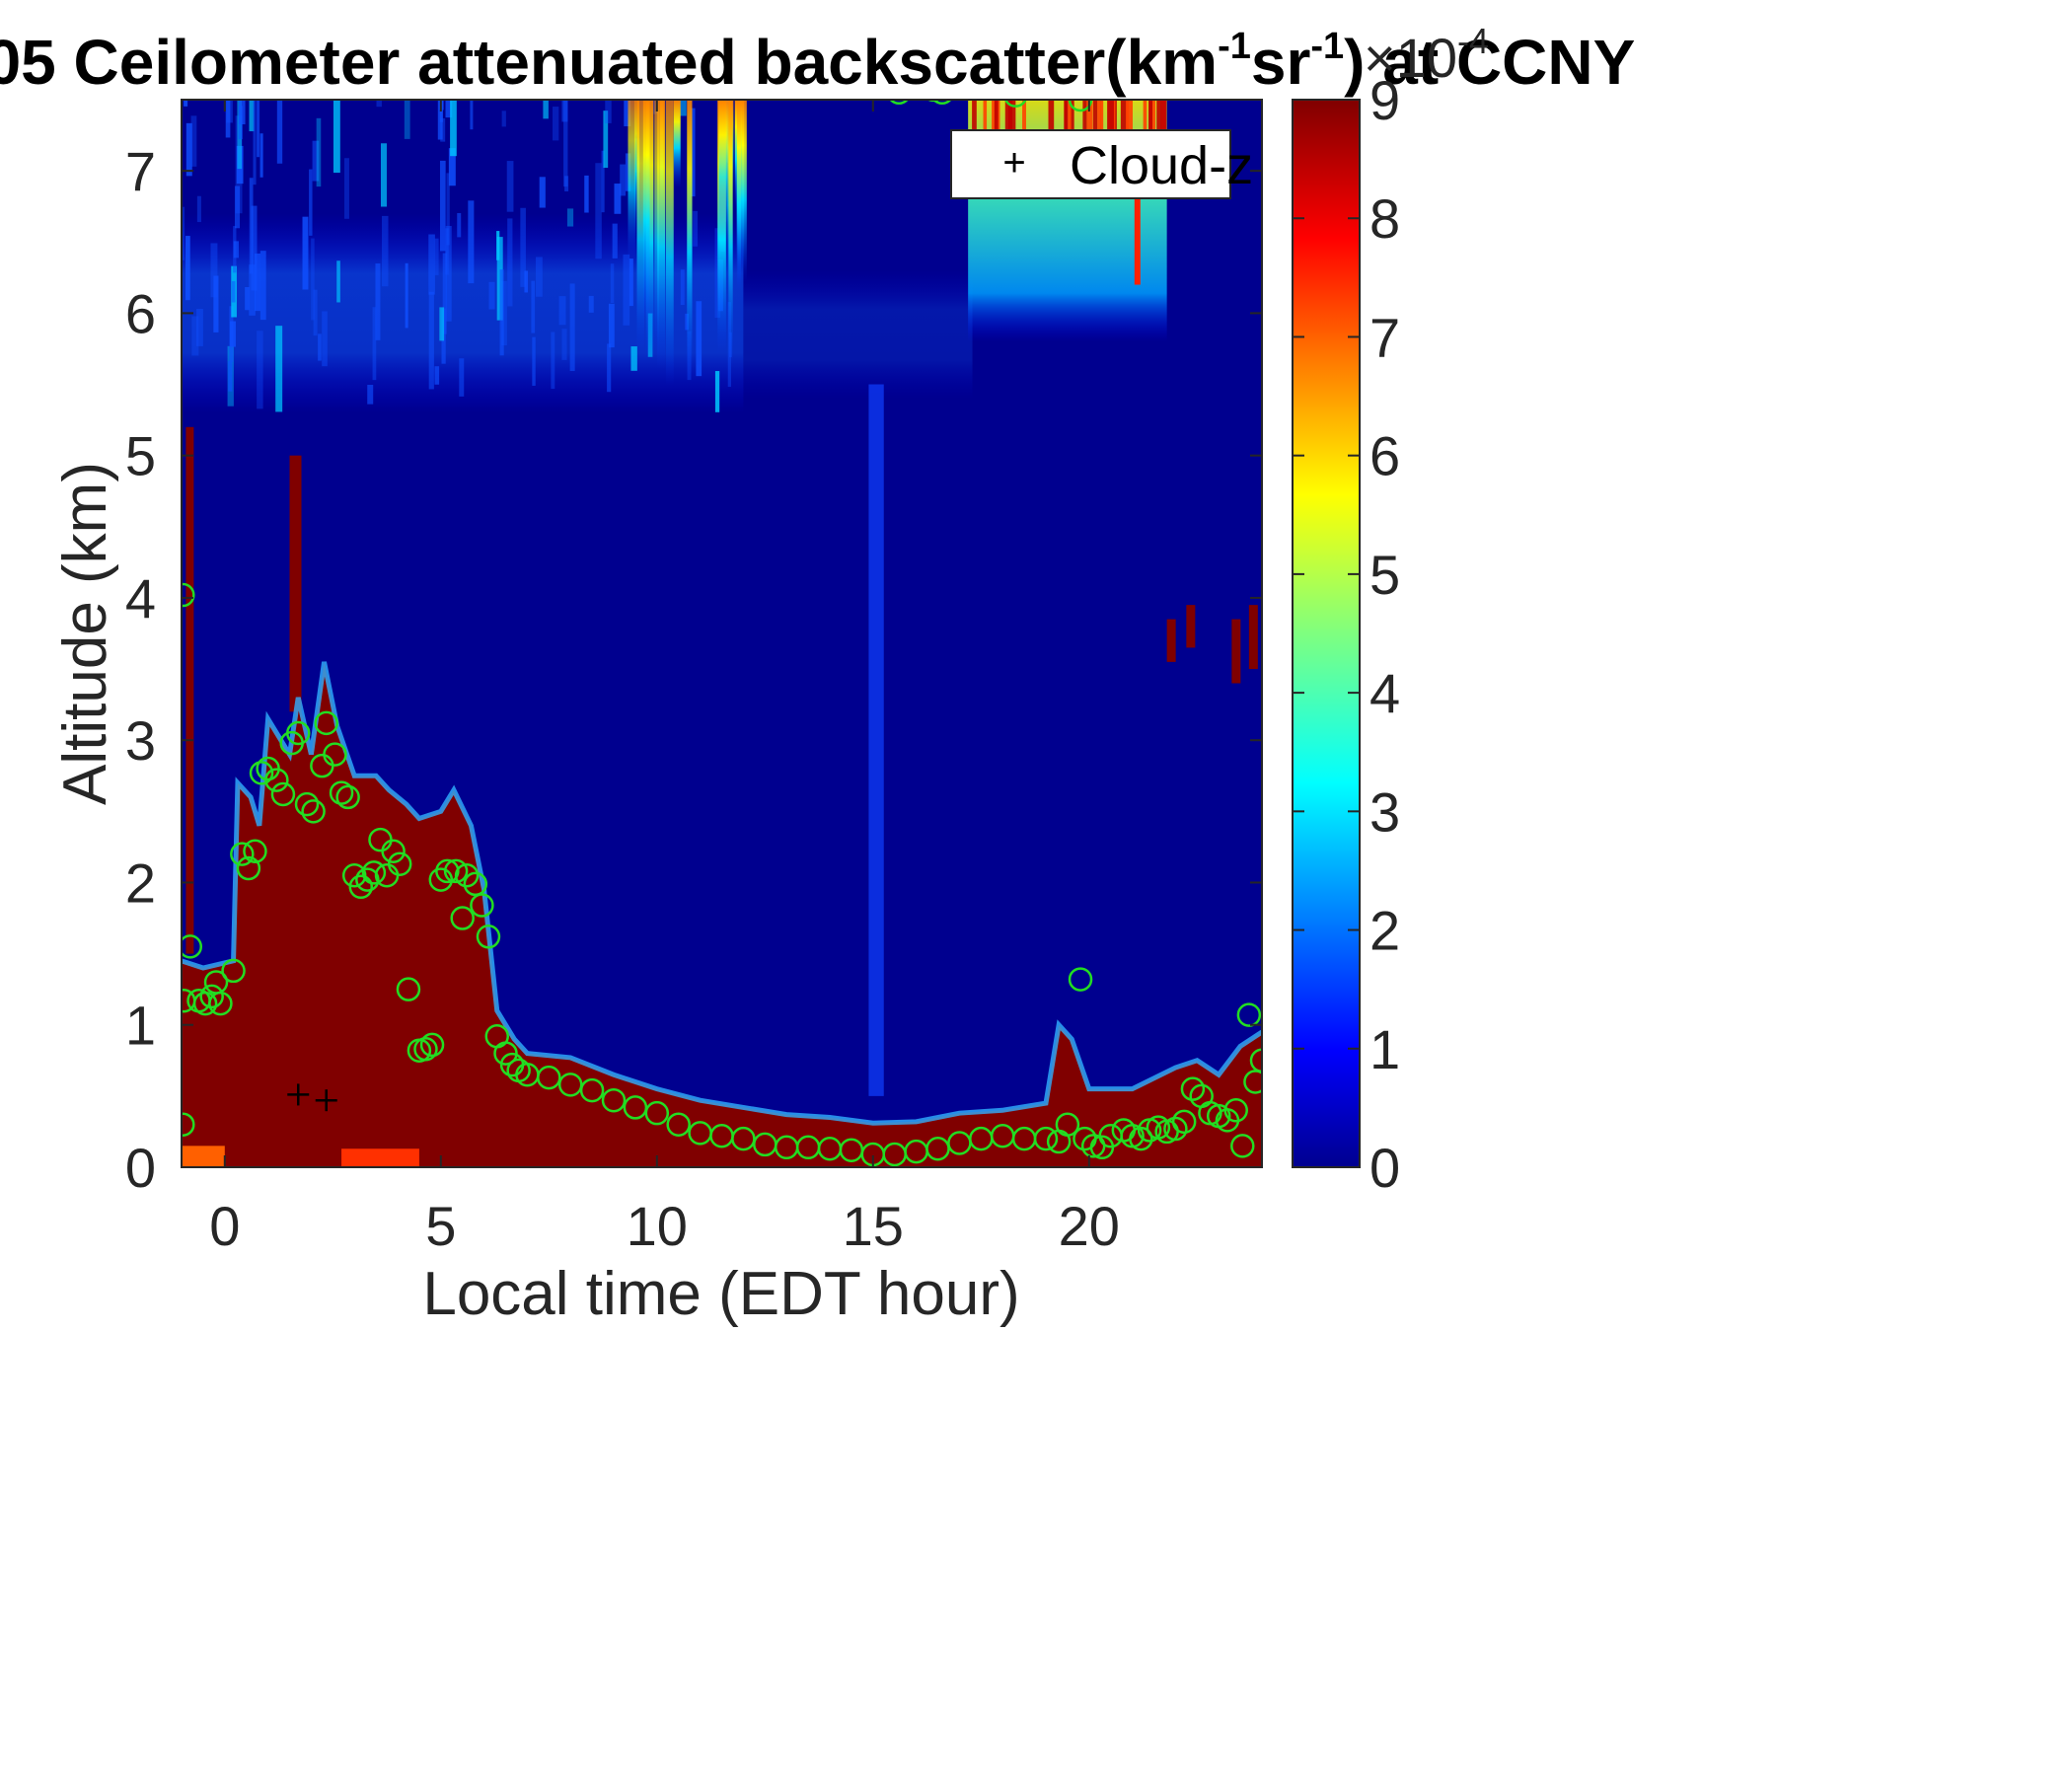 Image resolution: width=2072 pixels, height=1776 pixels. What do you see at coordinates (441, 1226) in the screenshot?
I see `x-tick-label: 5` at bounding box center [441, 1226].